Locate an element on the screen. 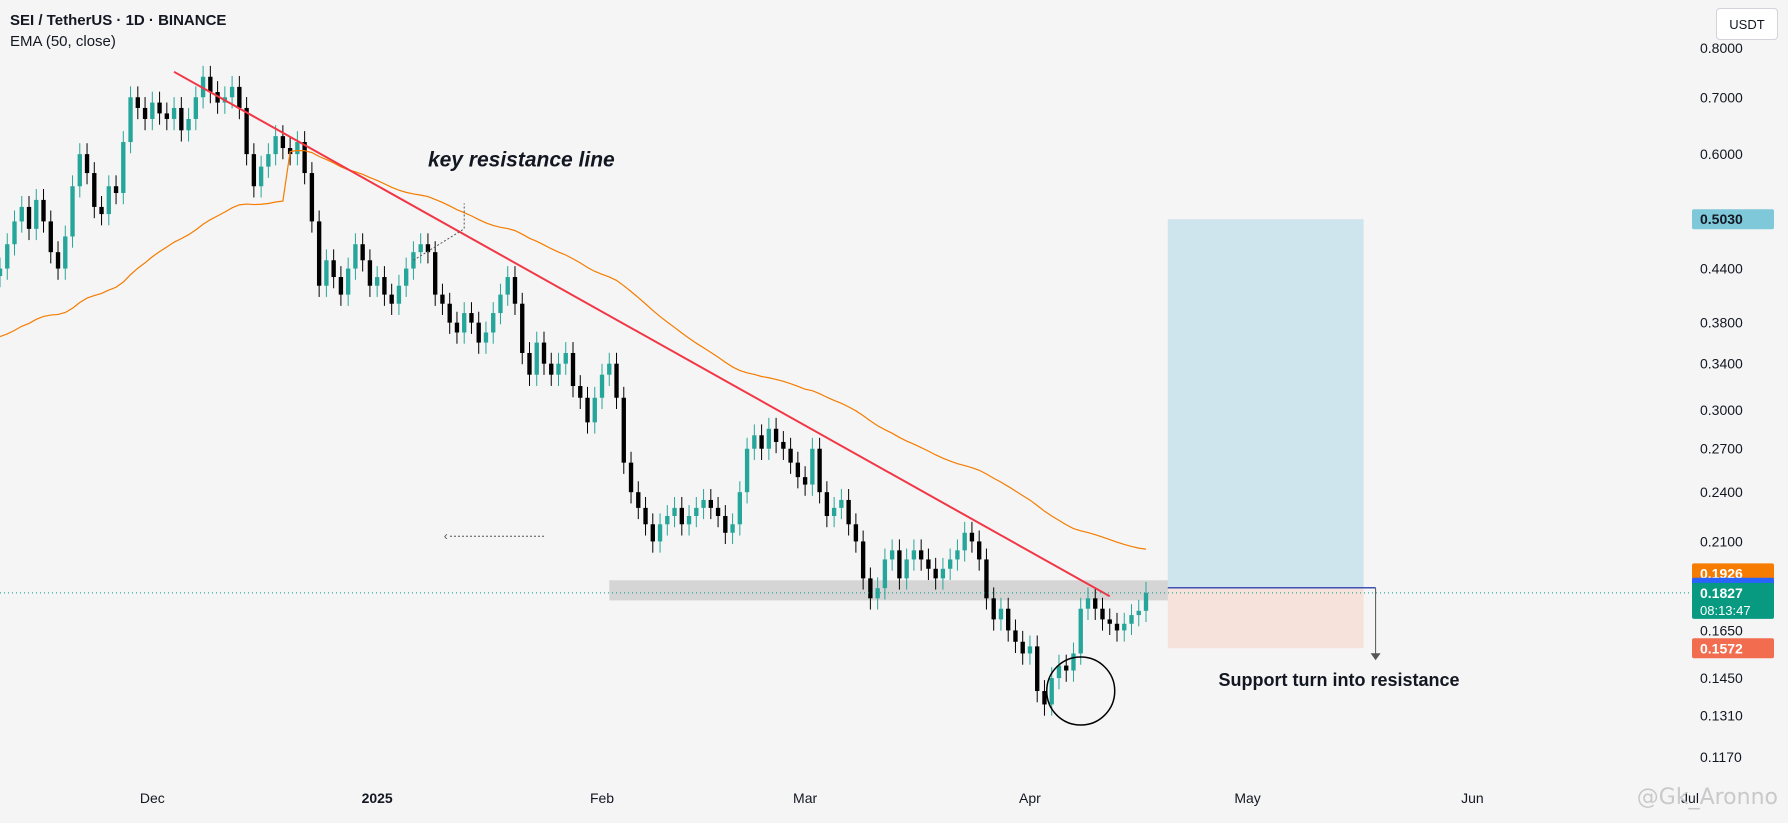  y-tick-label: 0.2100 is located at coordinates (1721, 541).